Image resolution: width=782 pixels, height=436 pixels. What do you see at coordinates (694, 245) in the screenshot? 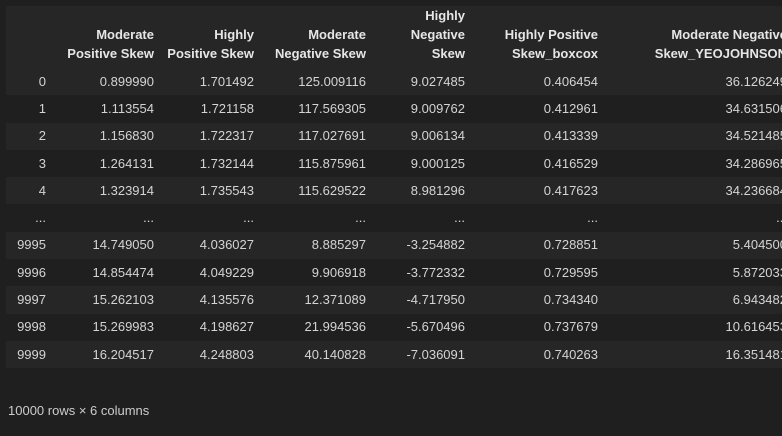
I see `table-cell: 5.404500` at bounding box center [694, 245].